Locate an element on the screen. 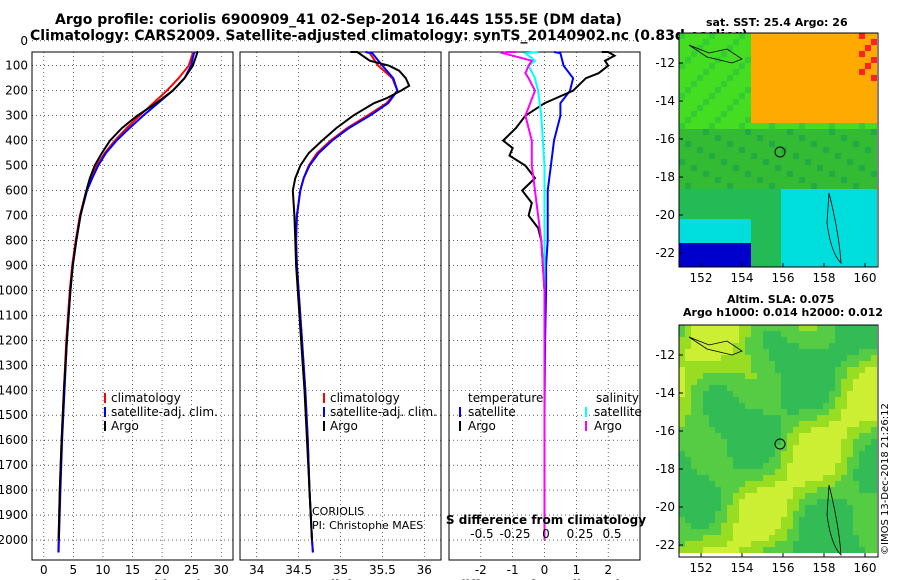 Image resolution: width=900 pixels, height=580 pixels. depth-tick-label: 1000 is located at coordinates (14, 290).